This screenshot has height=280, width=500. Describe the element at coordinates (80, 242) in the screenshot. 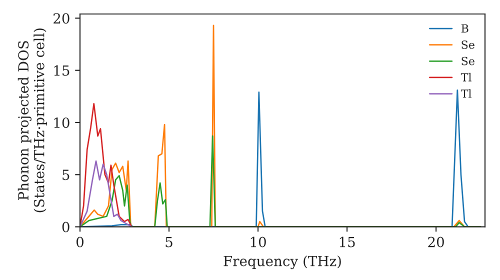

I see `x-tick-label: 0` at that location.